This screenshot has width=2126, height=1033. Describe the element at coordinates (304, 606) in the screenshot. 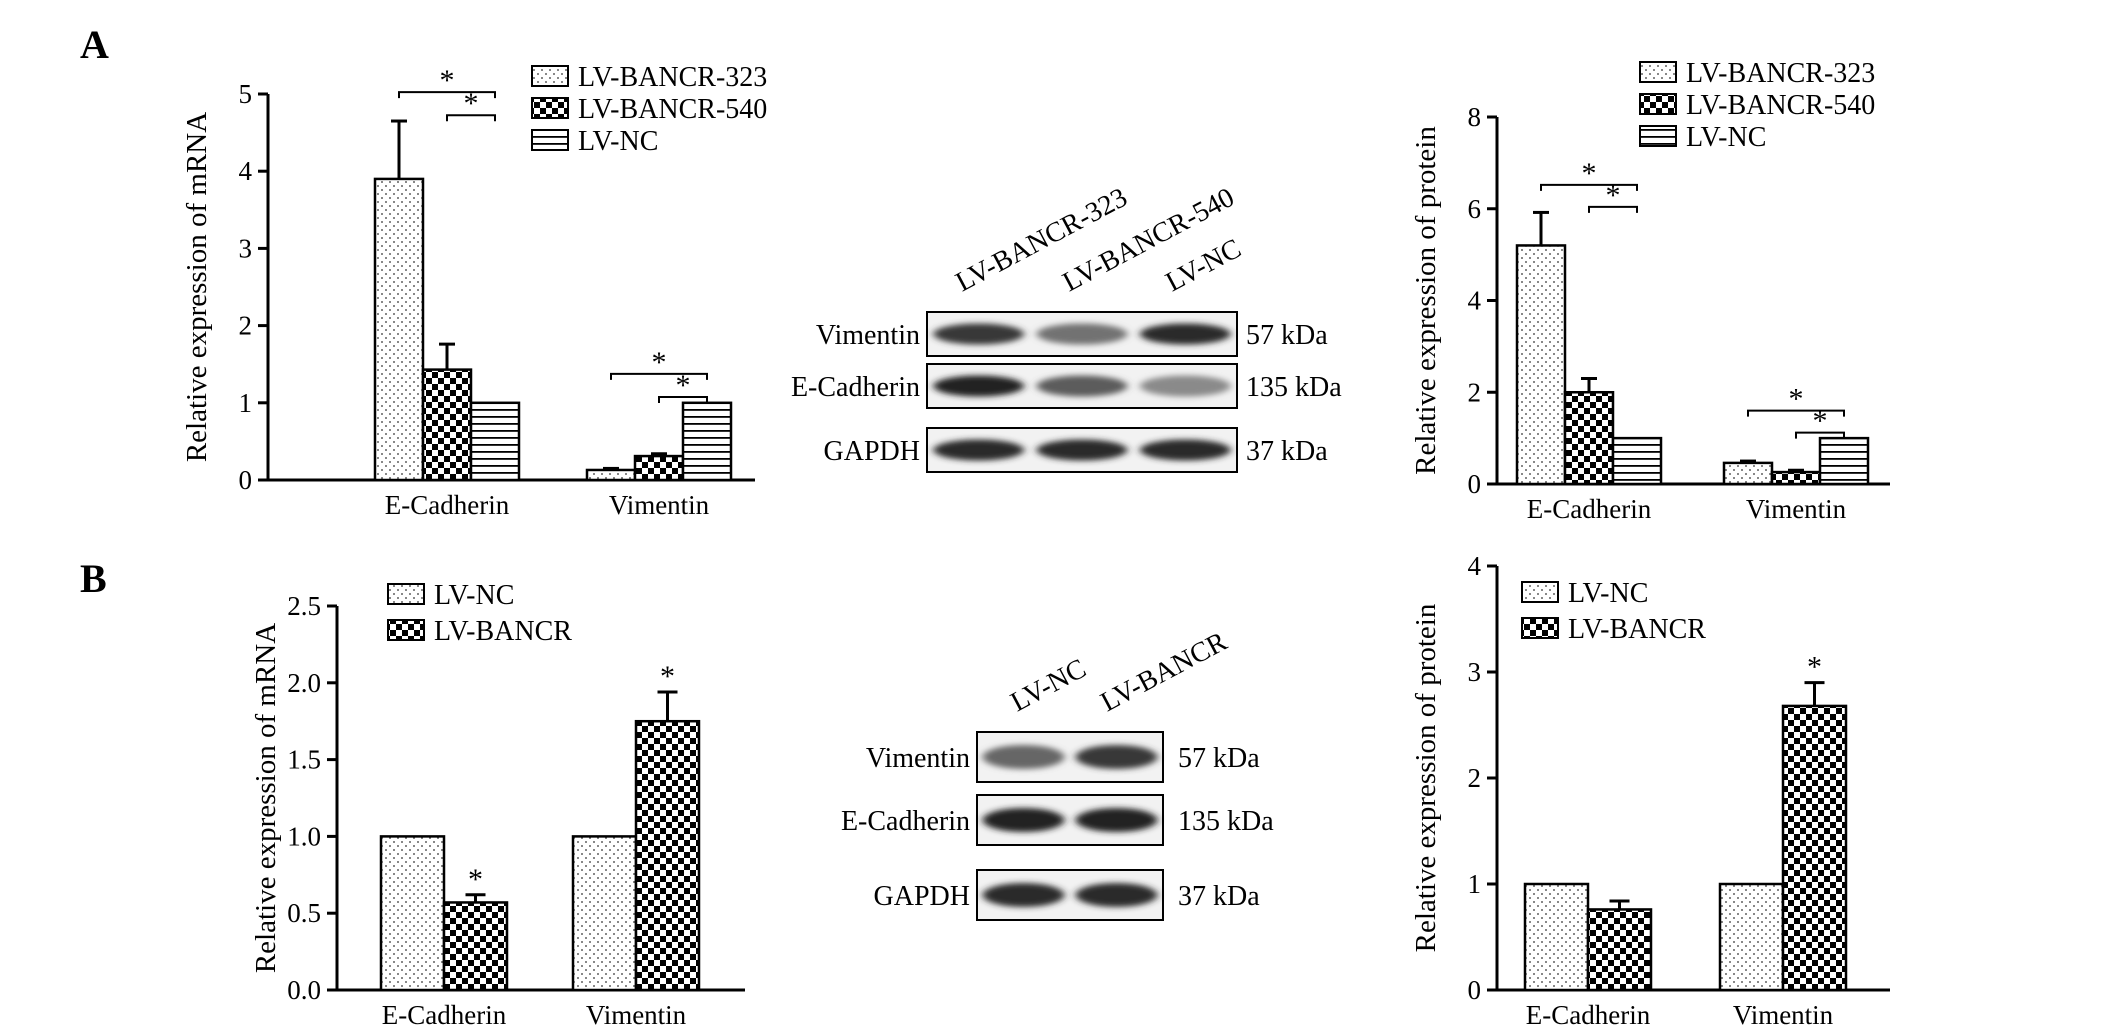

I see `y-tick-label: 2.5` at that location.